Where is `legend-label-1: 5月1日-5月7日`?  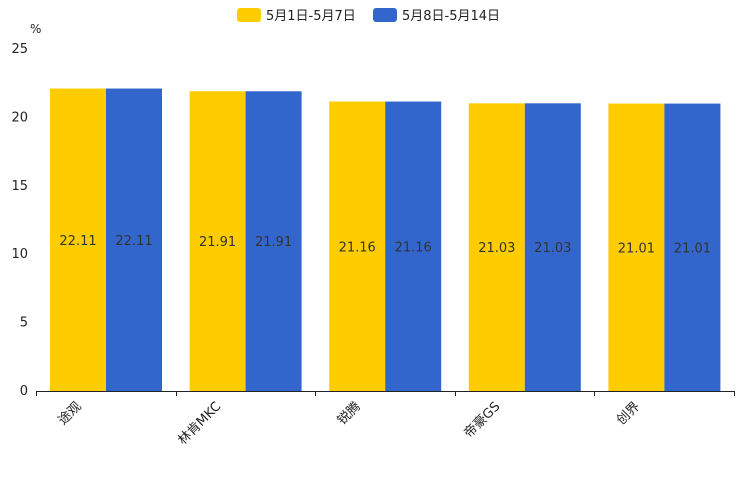
legend-label-1: 5月1日-5月7日 is located at coordinates (311, 16).